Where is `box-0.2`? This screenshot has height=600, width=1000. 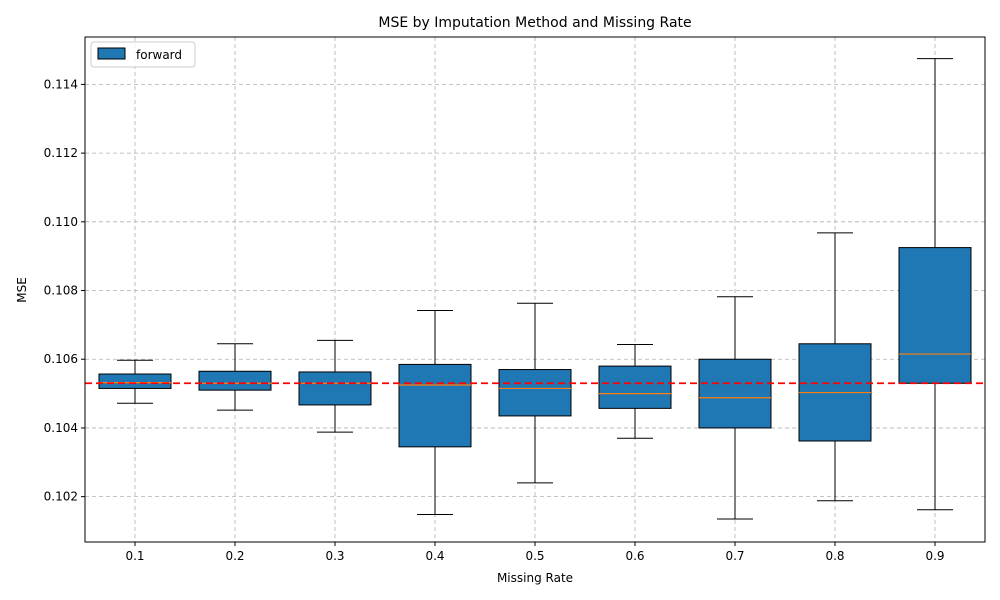
box-0.2 is located at coordinates (235, 377).